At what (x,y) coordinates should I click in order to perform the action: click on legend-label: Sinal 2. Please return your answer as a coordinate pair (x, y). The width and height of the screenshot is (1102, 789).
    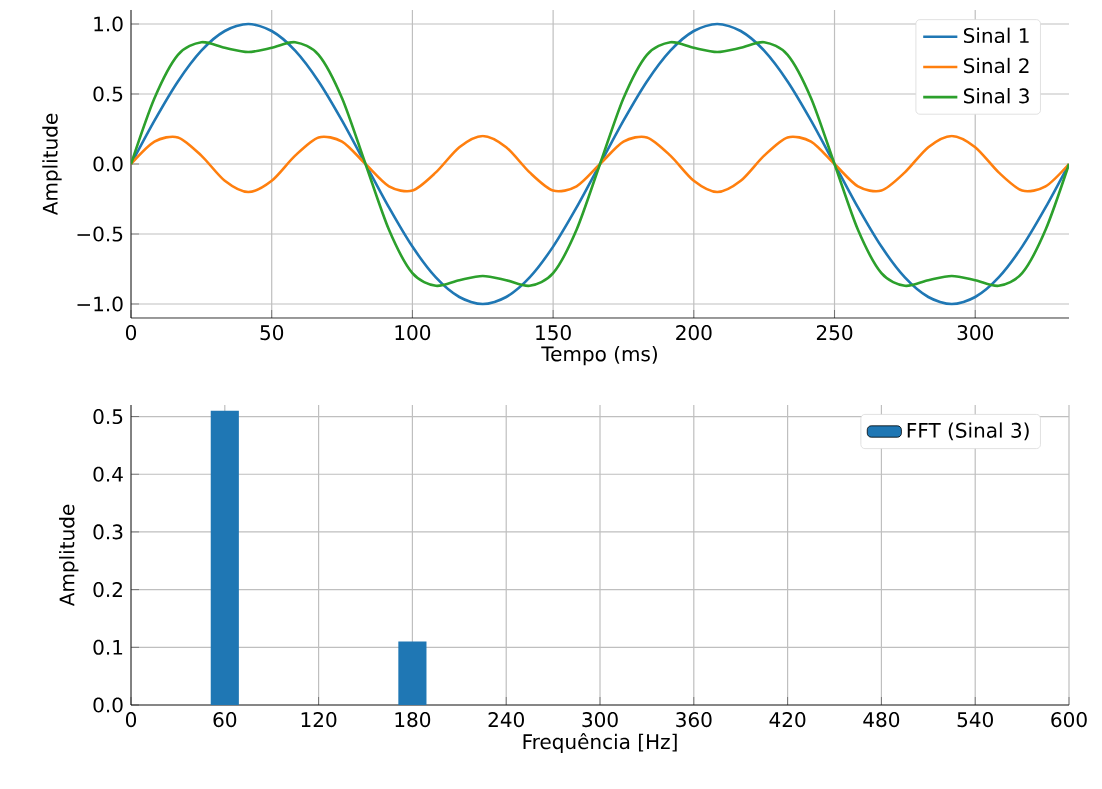
    Looking at the image, I should click on (996, 65).